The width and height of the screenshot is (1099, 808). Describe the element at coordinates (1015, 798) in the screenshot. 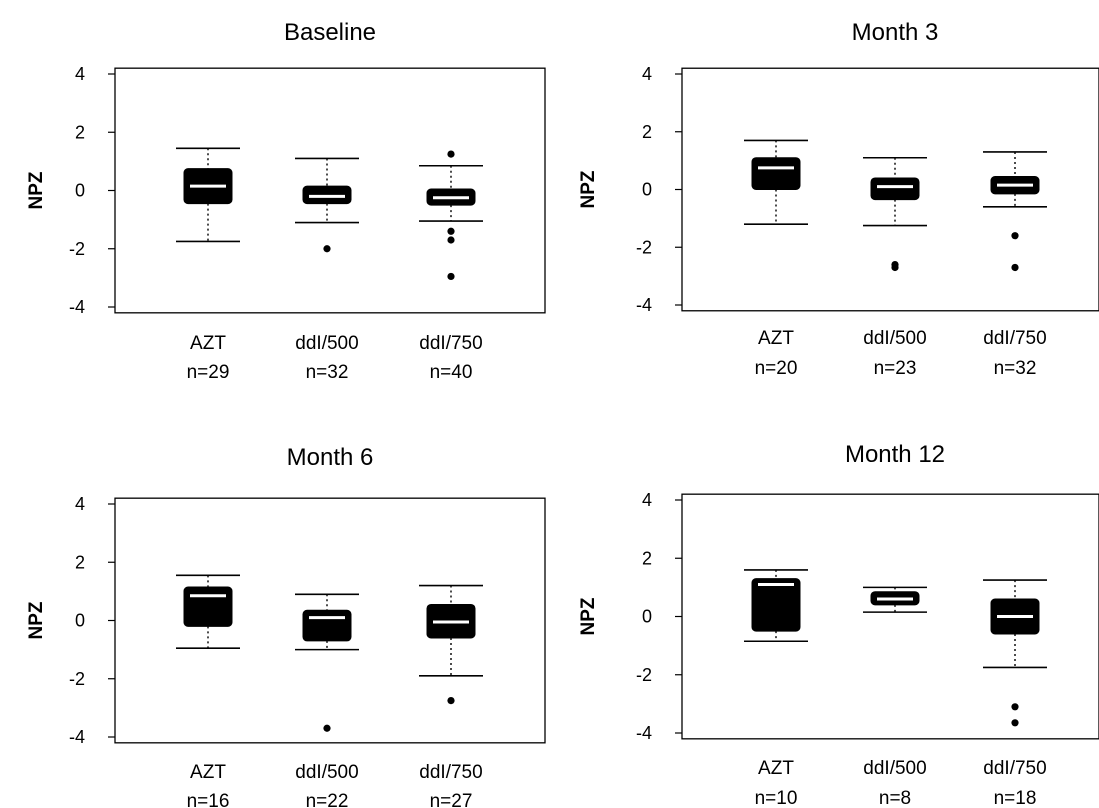

I see `sample-size-label: n=18` at that location.